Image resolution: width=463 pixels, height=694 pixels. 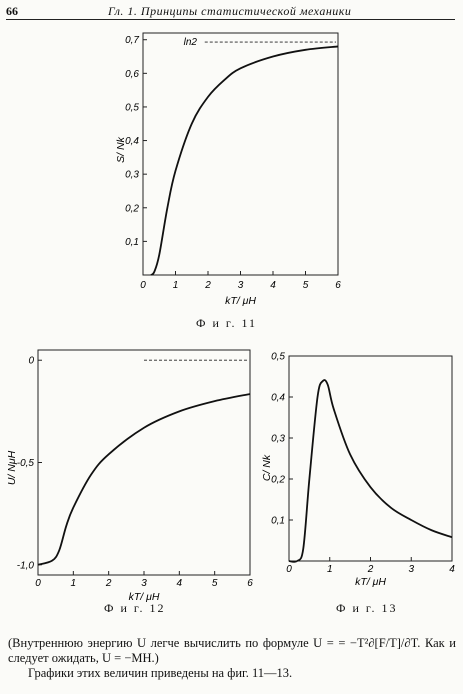 I want to click on figure-13-caption: Ф и г. 13, so click(x=367, y=608).